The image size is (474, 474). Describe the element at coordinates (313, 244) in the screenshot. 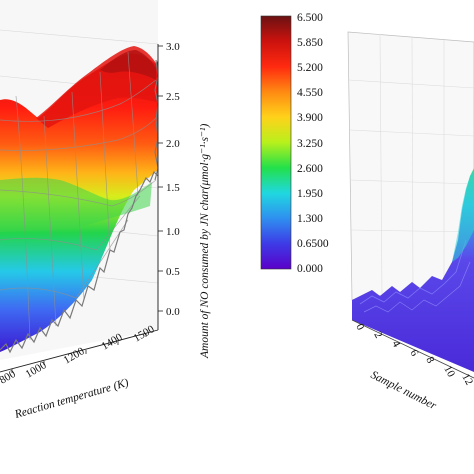

I see `colorbar-tick-label: 0.6500` at that location.